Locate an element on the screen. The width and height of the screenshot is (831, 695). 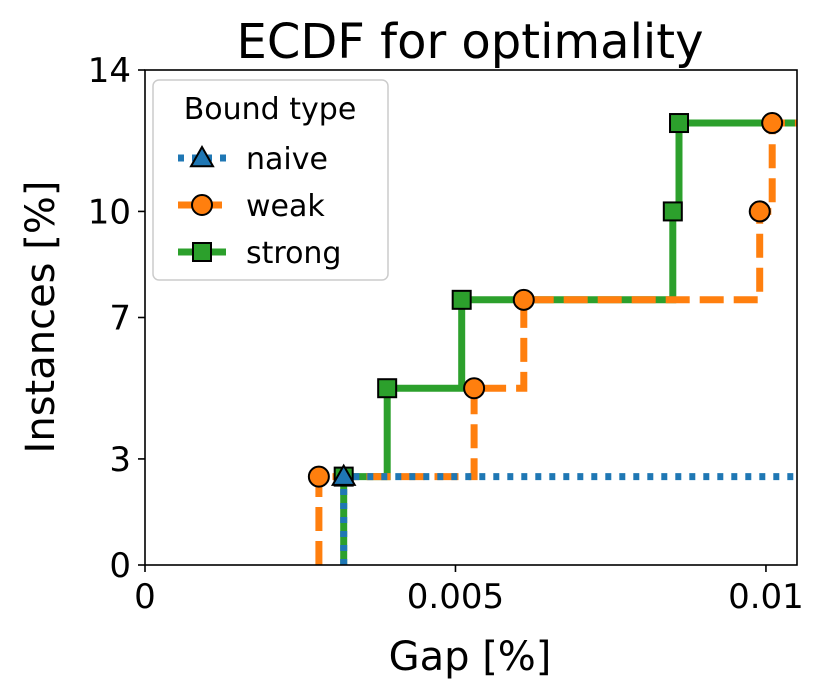
legend-marker-naive is located at coordinates (202, 156).